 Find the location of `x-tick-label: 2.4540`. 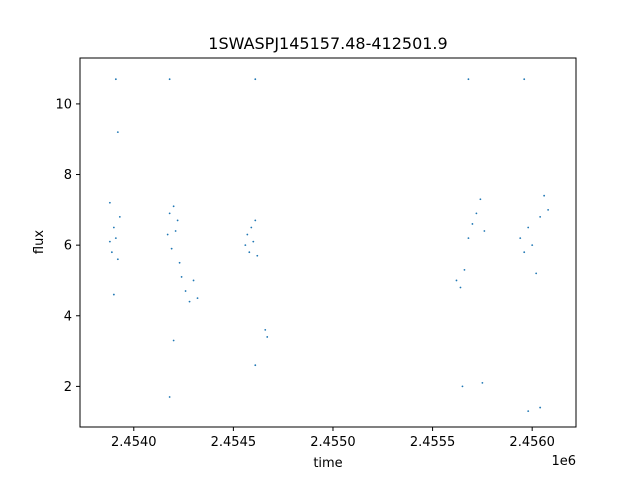

x-tick-label: 2.4540 is located at coordinates (134, 442).